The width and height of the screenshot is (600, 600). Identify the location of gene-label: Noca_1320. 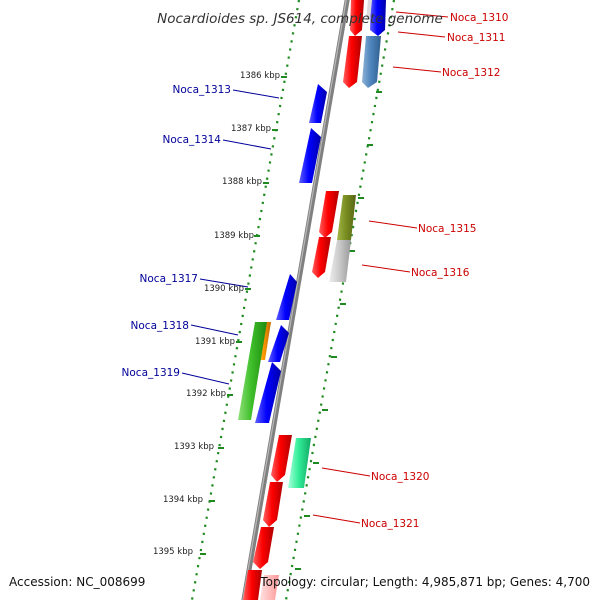
(400, 477).